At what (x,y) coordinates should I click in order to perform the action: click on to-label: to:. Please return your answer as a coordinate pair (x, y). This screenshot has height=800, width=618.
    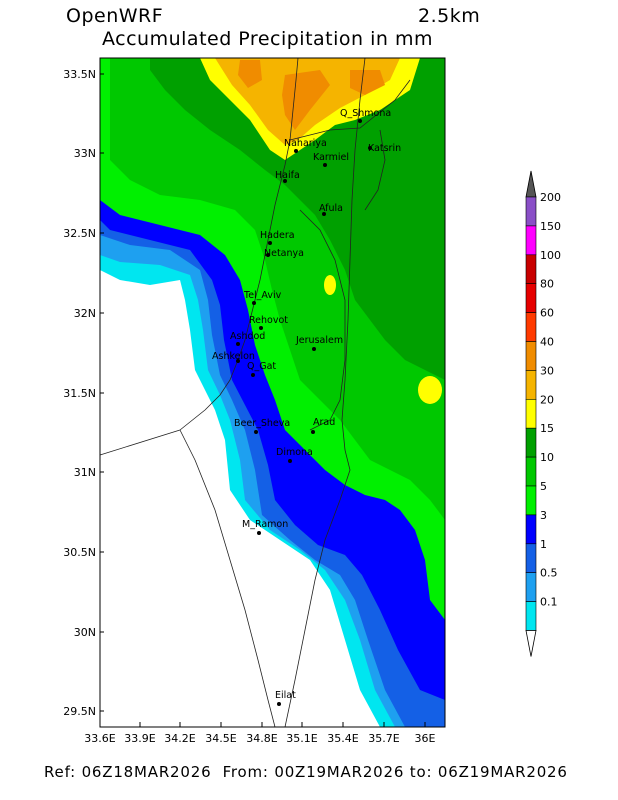
    Looking at the image, I should click on (421, 772).